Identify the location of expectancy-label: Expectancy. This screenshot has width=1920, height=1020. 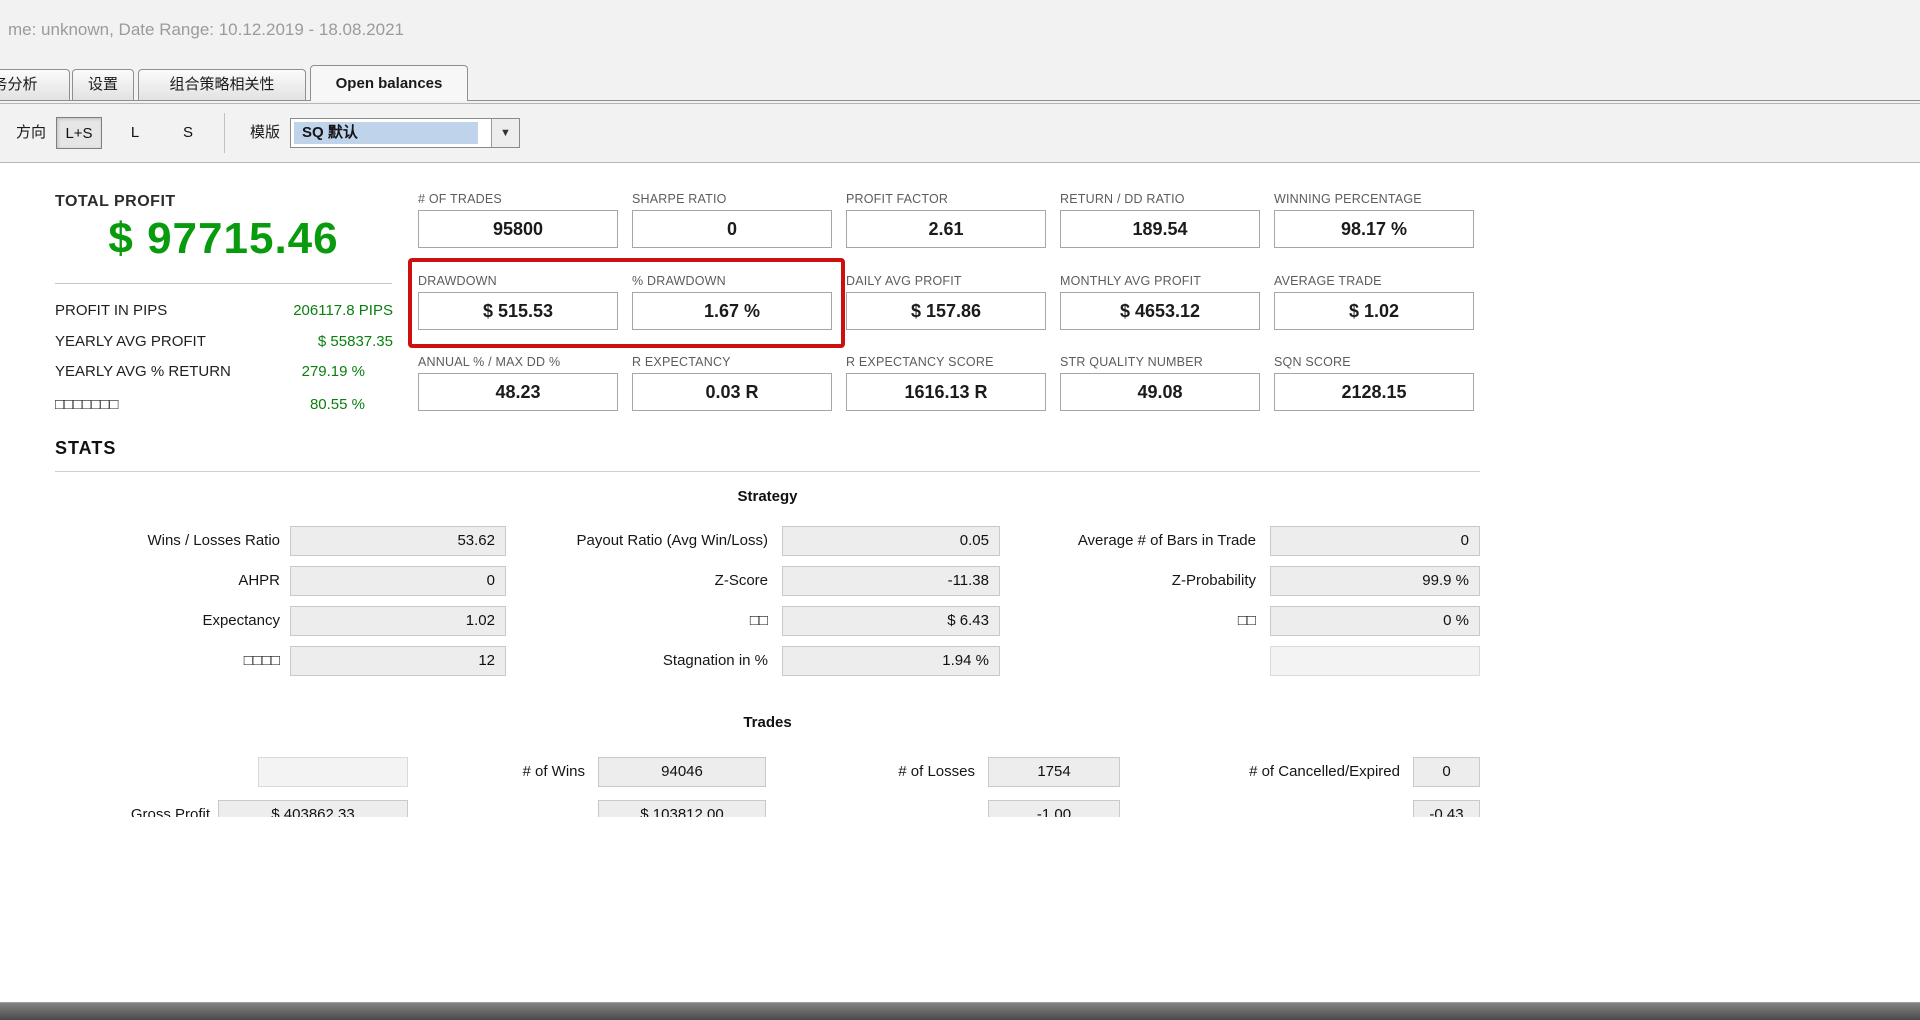
(241, 620).